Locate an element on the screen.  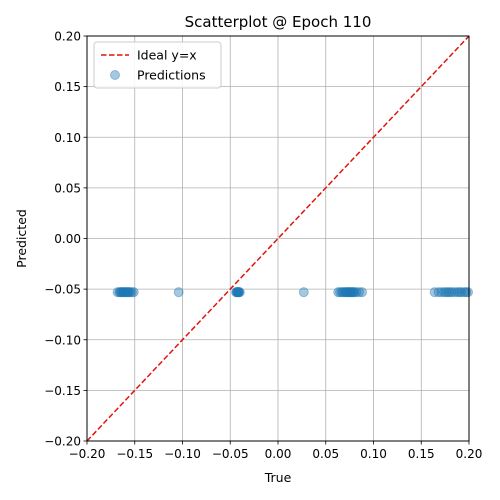
y-axis-title: Predicted is located at coordinates (21, 238).